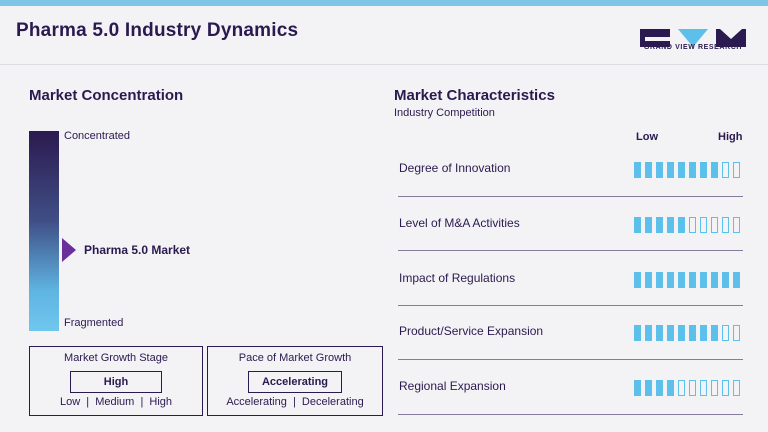  Describe the element at coordinates (97, 136) in the screenshot. I see `concentrated-label: Concentrated` at that location.